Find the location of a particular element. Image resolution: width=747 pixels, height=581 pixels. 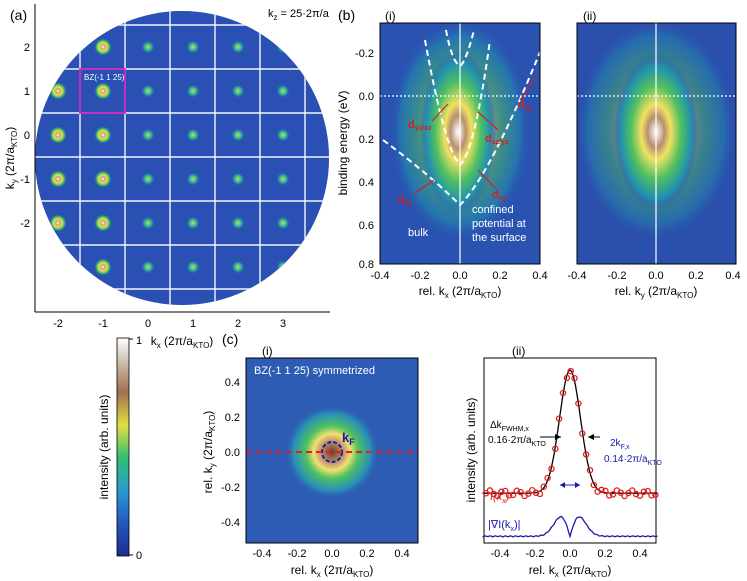

panel-c-i-y-ticks: 0.4 0.2 0.0 -0.2 -0.4 is located at coordinates (230, 453).